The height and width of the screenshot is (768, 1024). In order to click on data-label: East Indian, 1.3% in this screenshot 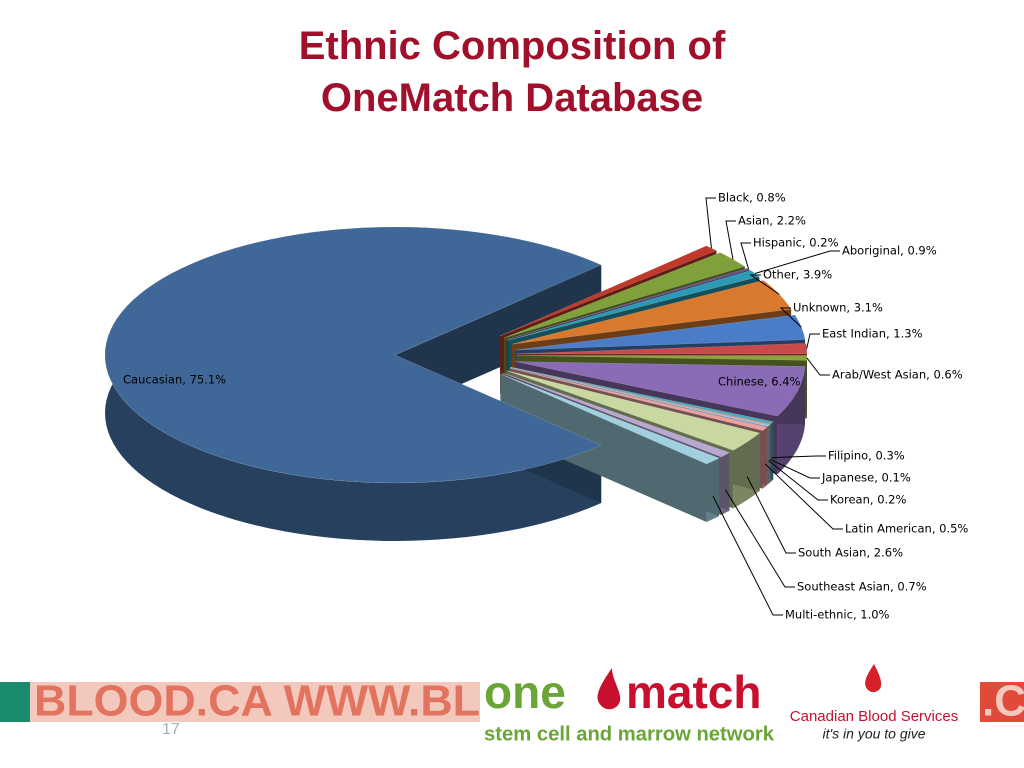, I will do `click(872, 334)`.